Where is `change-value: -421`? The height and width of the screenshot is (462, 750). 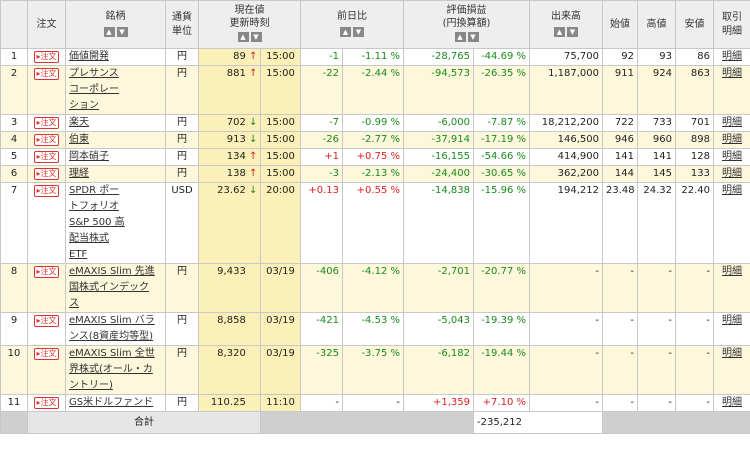
change-value: -421 is located at coordinates (321, 329).